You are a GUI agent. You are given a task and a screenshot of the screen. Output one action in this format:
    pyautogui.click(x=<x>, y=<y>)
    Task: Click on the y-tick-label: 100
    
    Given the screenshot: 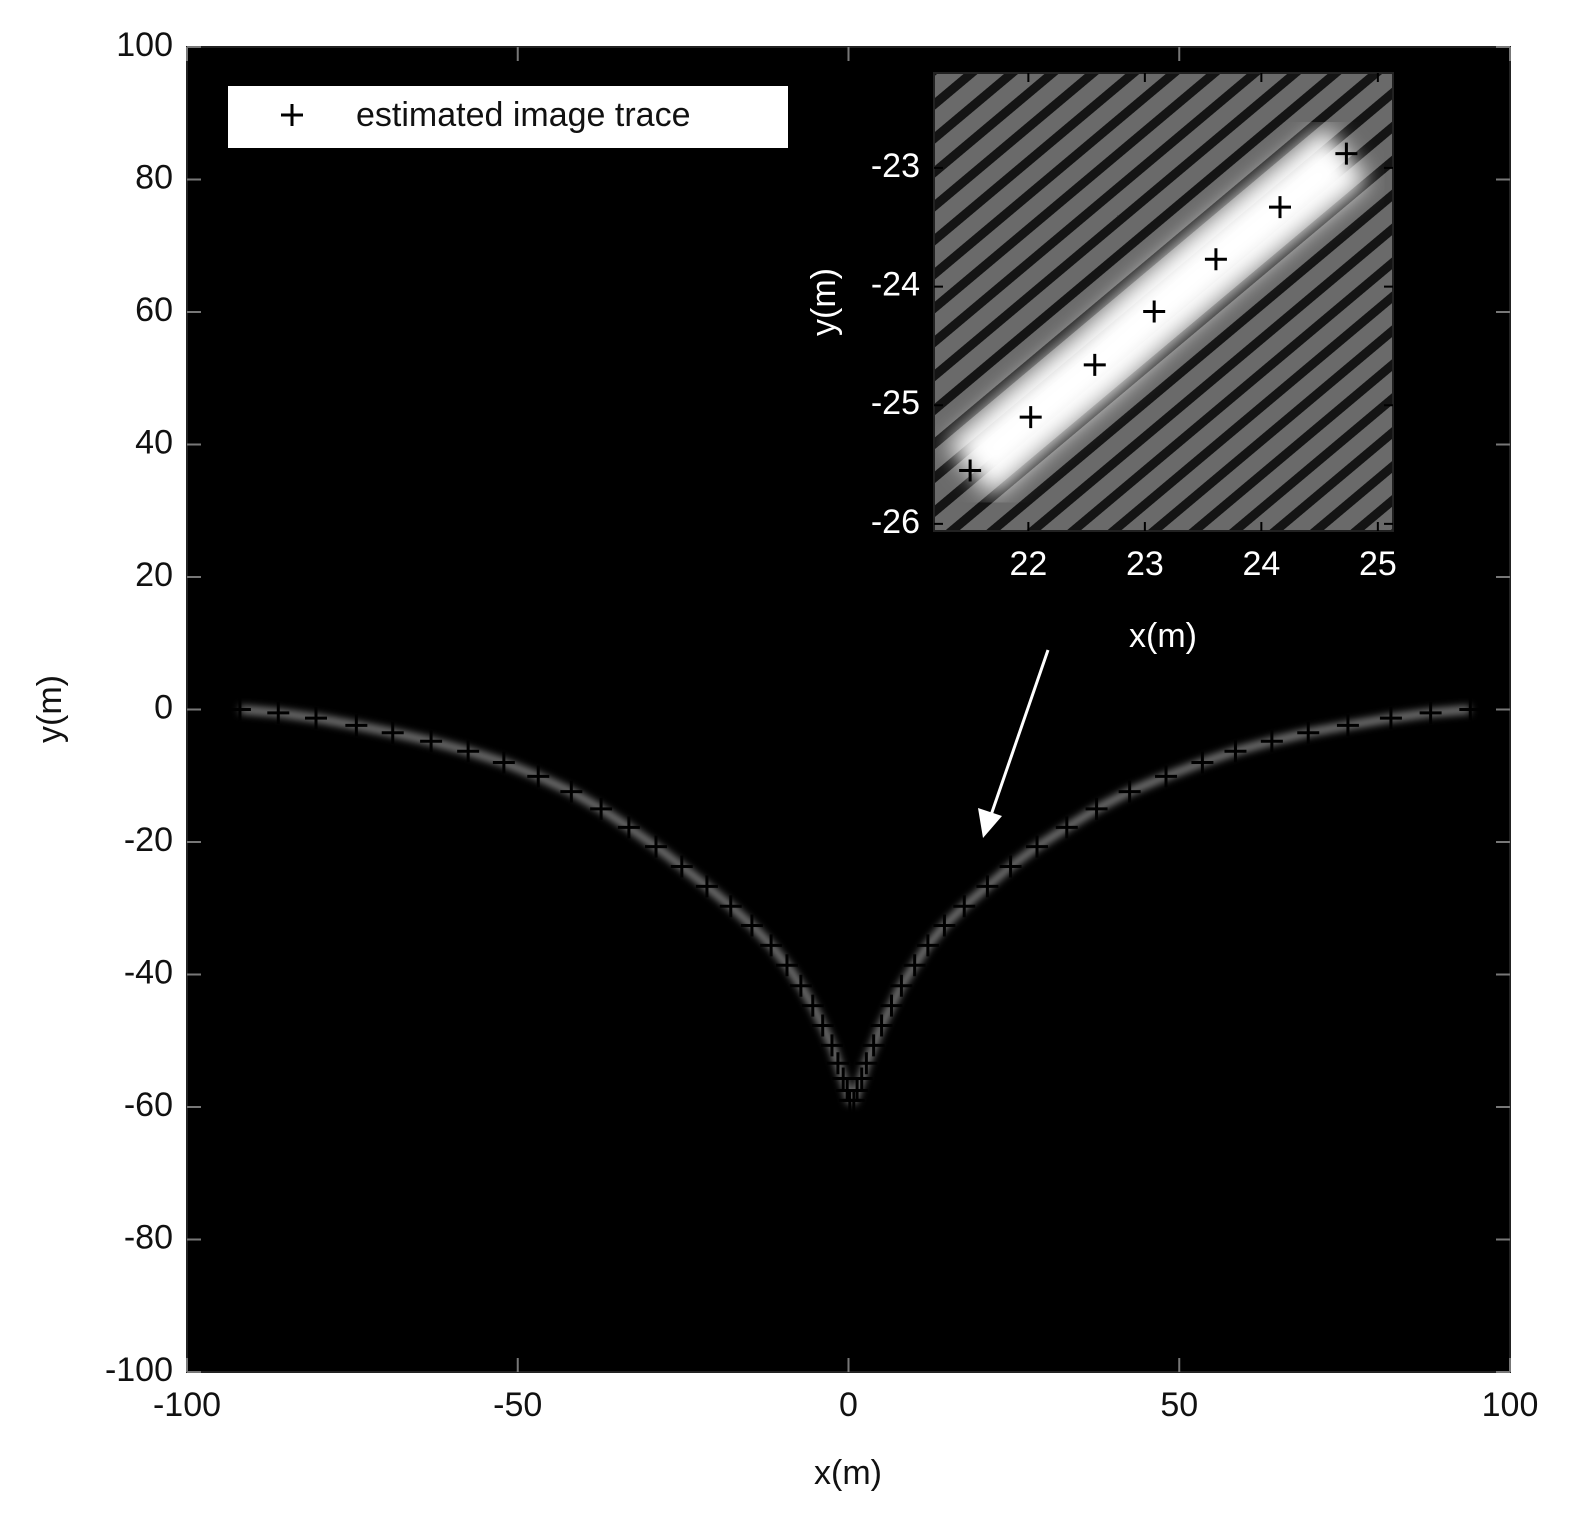 What is the action you would take?
    pyautogui.click(x=144, y=45)
    